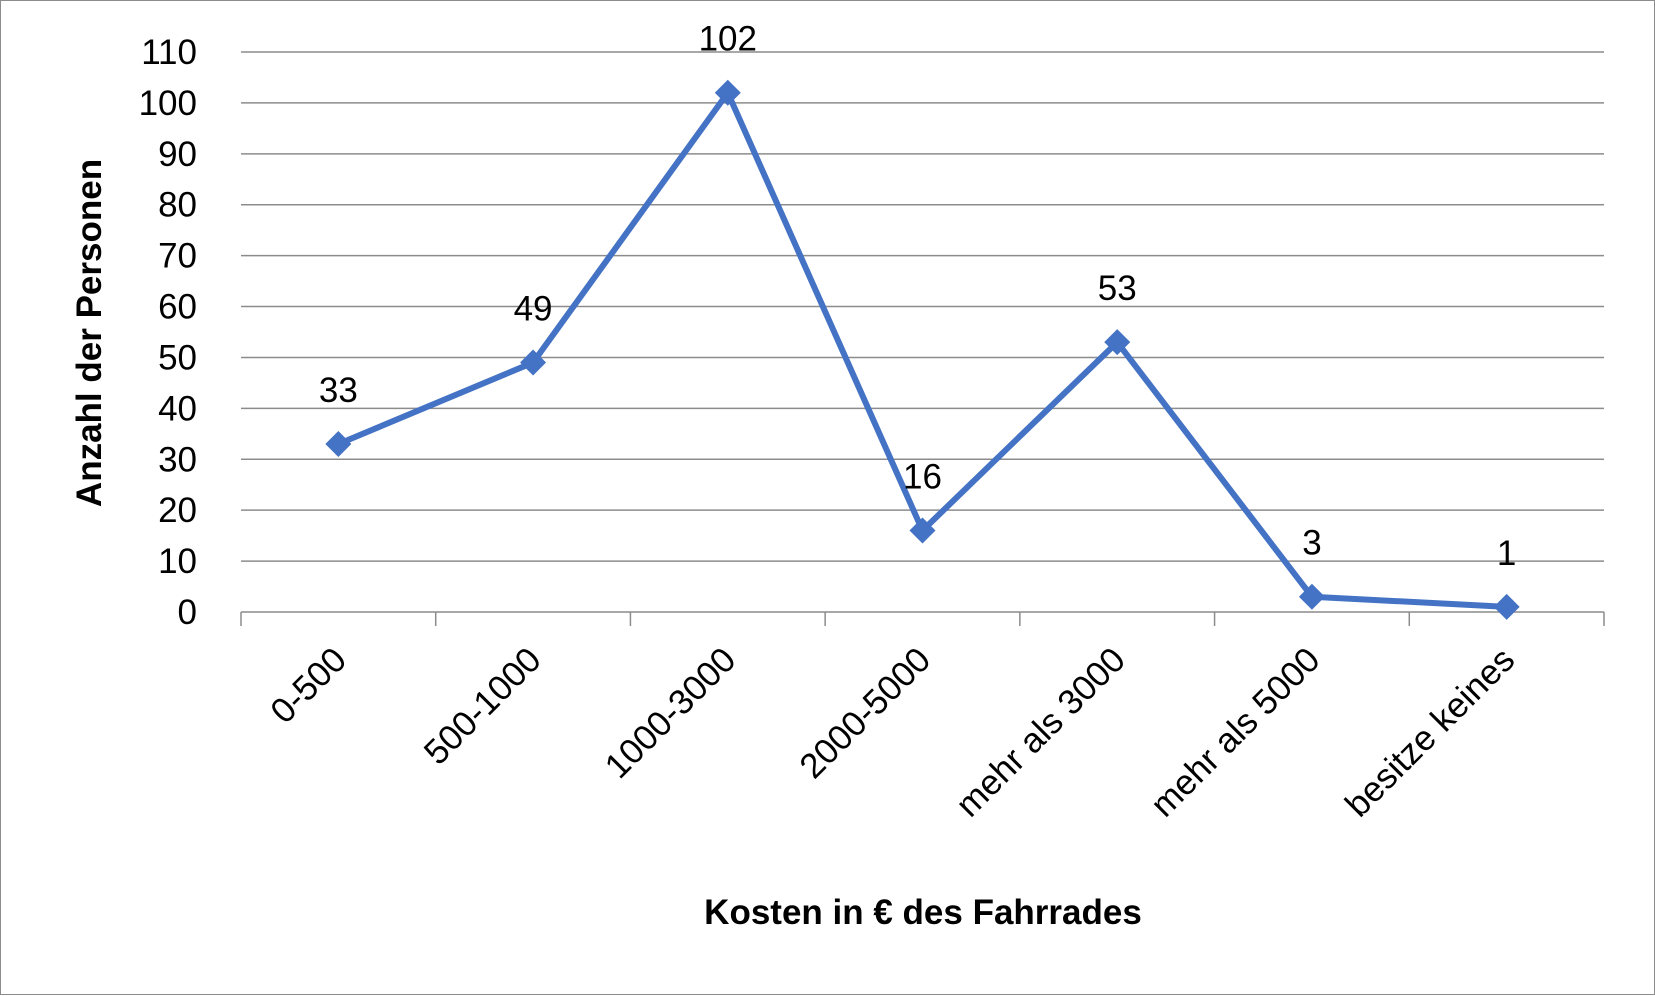 Image resolution: width=1655 pixels, height=996 pixels. I want to click on x-tick-label: 2000-5000, so click(865, 713).